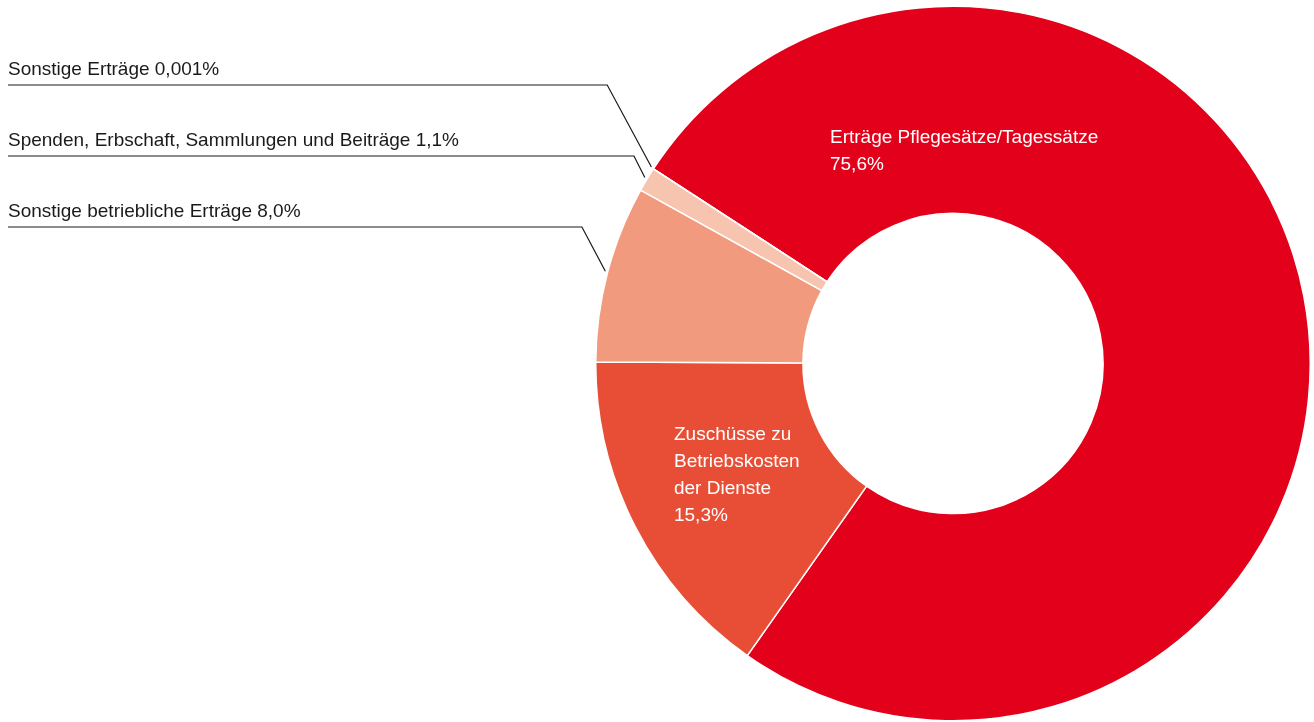 The image size is (1314, 722). What do you see at coordinates (154, 211) in the screenshot?
I see `slice-label: Sonstige betriebliche Erträge 8,0%` at bounding box center [154, 211].